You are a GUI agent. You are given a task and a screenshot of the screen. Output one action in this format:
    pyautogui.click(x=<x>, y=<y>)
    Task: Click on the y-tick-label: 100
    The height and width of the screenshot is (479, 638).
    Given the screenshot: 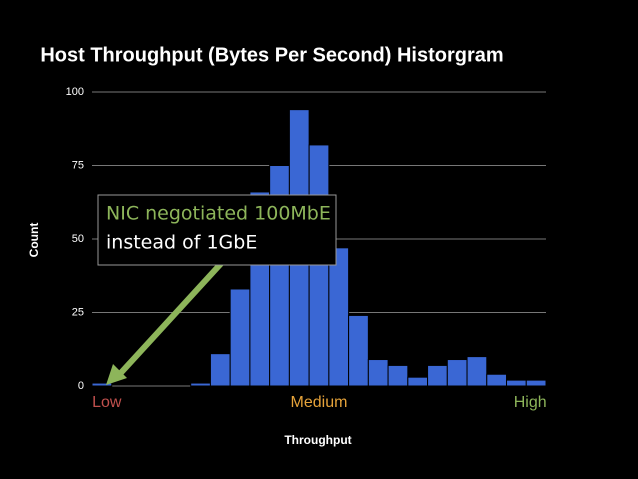 What is the action you would take?
    pyautogui.click(x=75, y=92)
    